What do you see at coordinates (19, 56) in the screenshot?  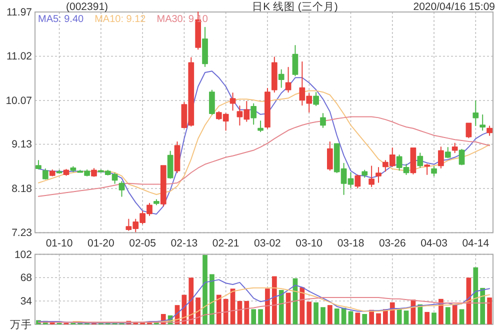 I see `y-tick-label: 11.02` at bounding box center [19, 56].